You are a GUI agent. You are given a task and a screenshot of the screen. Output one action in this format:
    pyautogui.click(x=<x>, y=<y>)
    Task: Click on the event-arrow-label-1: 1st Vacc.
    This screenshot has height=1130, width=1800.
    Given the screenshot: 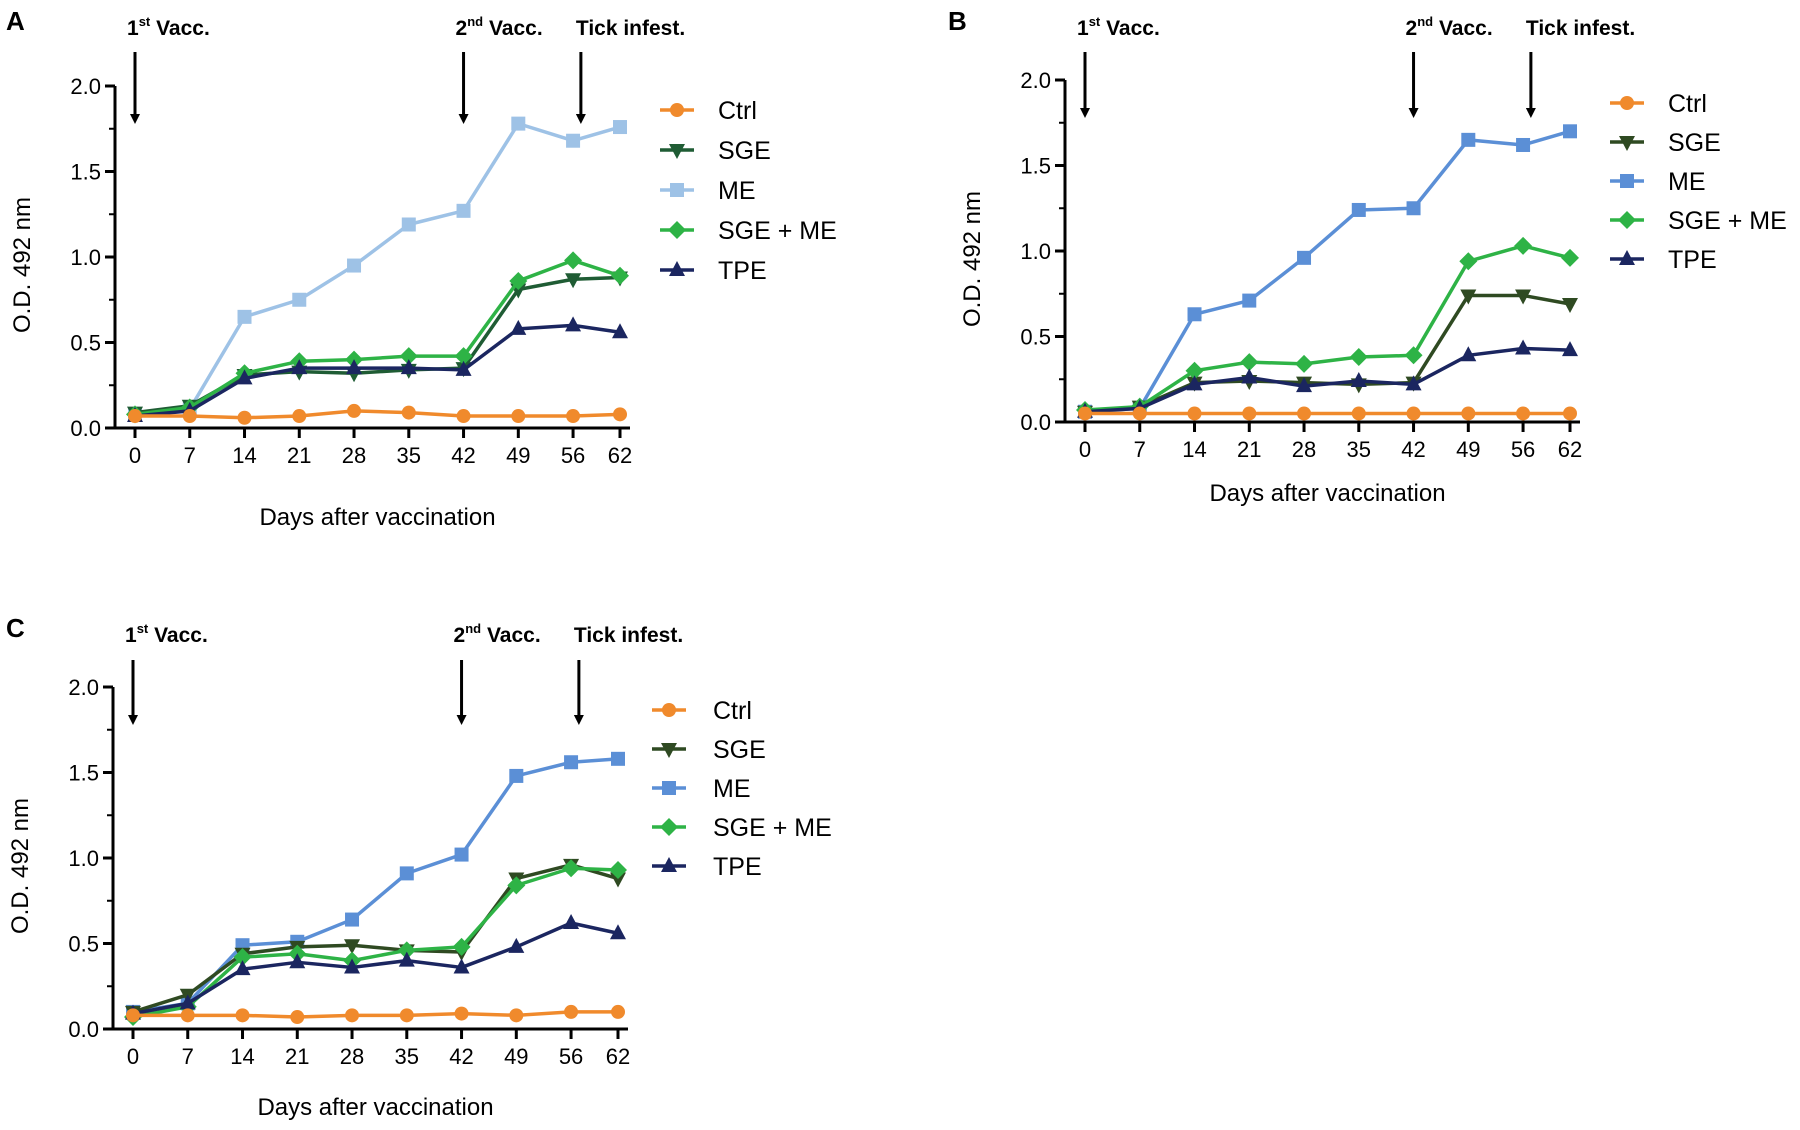 What is the action you would take?
    pyautogui.click(x=166, y=634)
    